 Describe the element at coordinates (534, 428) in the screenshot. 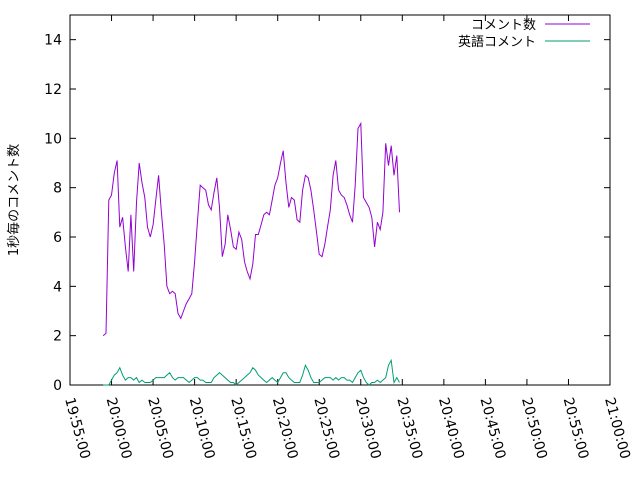

I see `x-tick-label: 20:50:00` at that location.